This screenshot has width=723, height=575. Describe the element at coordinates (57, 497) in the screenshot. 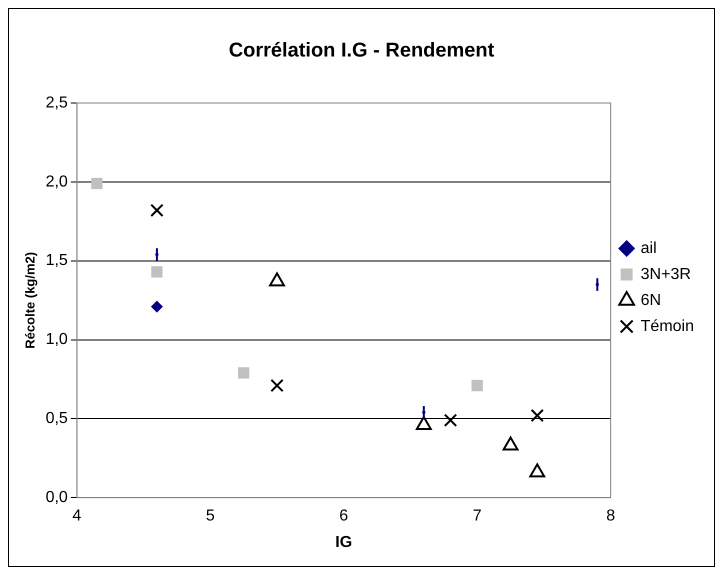

I see `y-tick-label: 0,0` at that location.